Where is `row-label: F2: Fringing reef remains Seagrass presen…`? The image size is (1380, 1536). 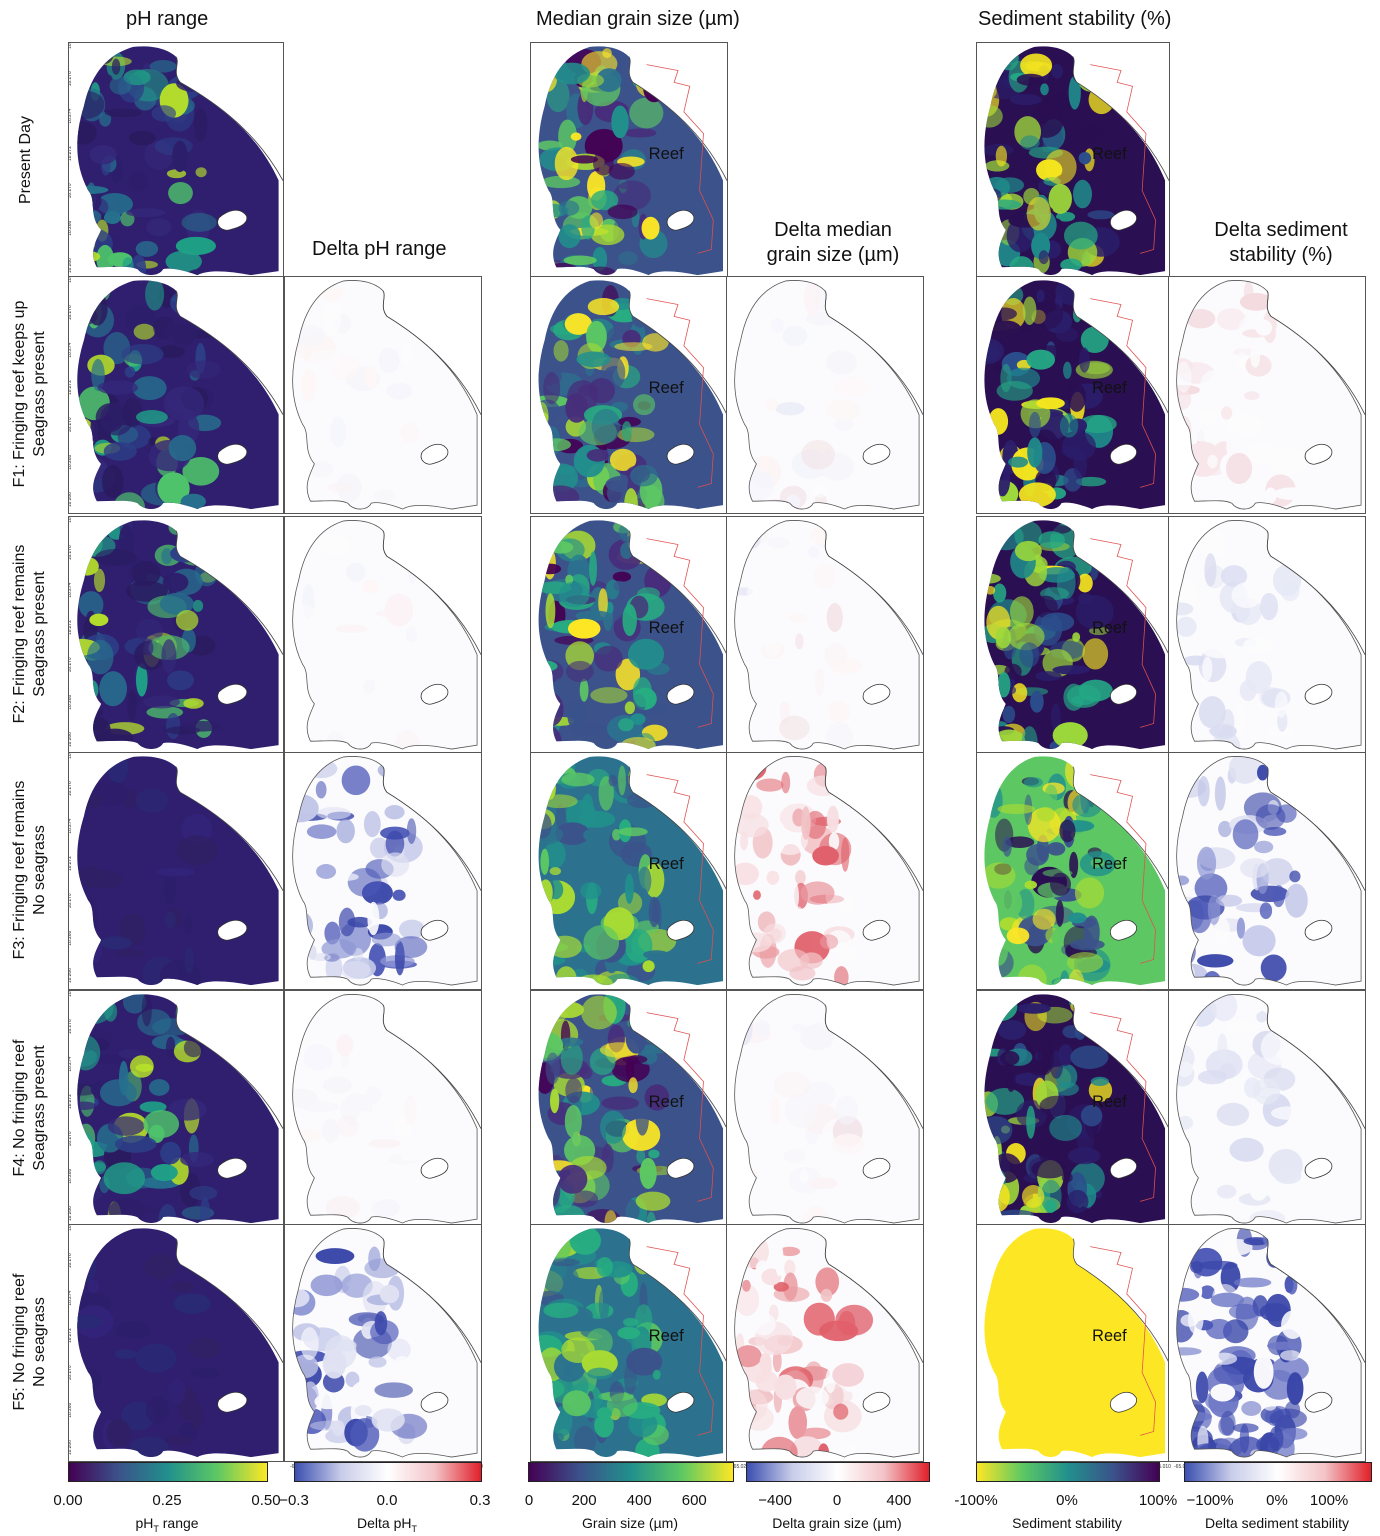 row-label: F2: Fringing reef remains Seagrass presen… is located at coordinates (30, 634).